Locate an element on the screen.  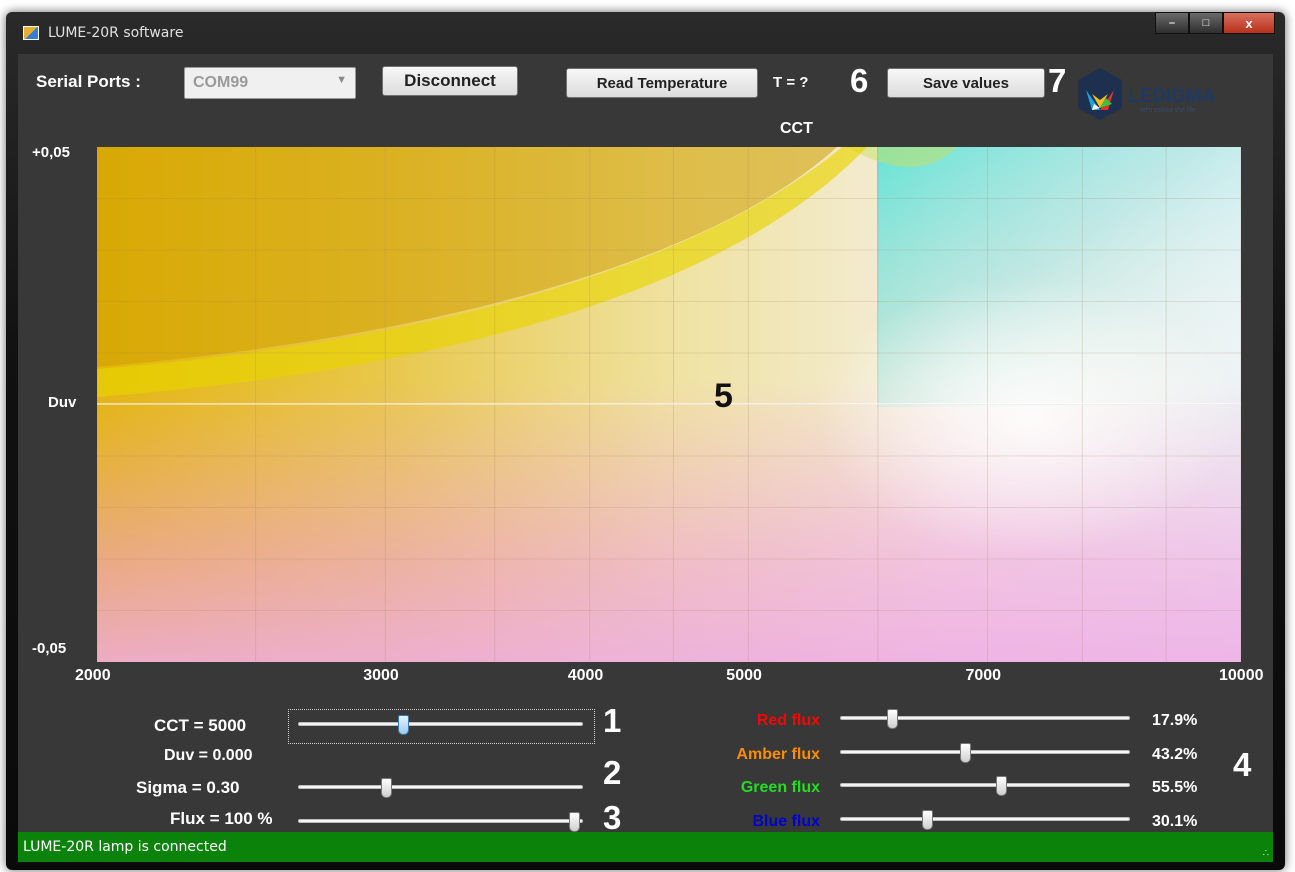
x-tick-label: 3000 is located at coordinates (381, 675).